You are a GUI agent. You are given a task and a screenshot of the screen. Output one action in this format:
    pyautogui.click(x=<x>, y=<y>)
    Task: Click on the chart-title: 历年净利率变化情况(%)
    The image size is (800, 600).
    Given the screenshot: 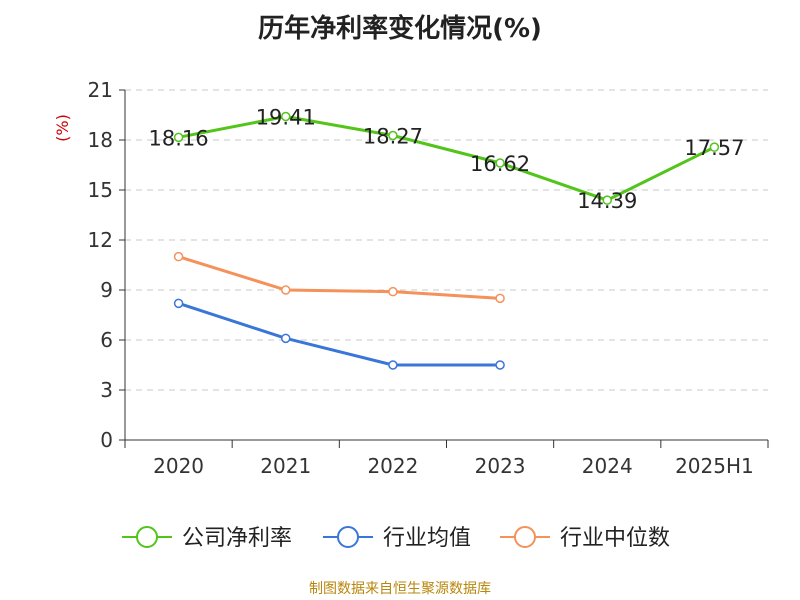 What is the action you would take?
    pyautogui.click(x=400, y=29)
    